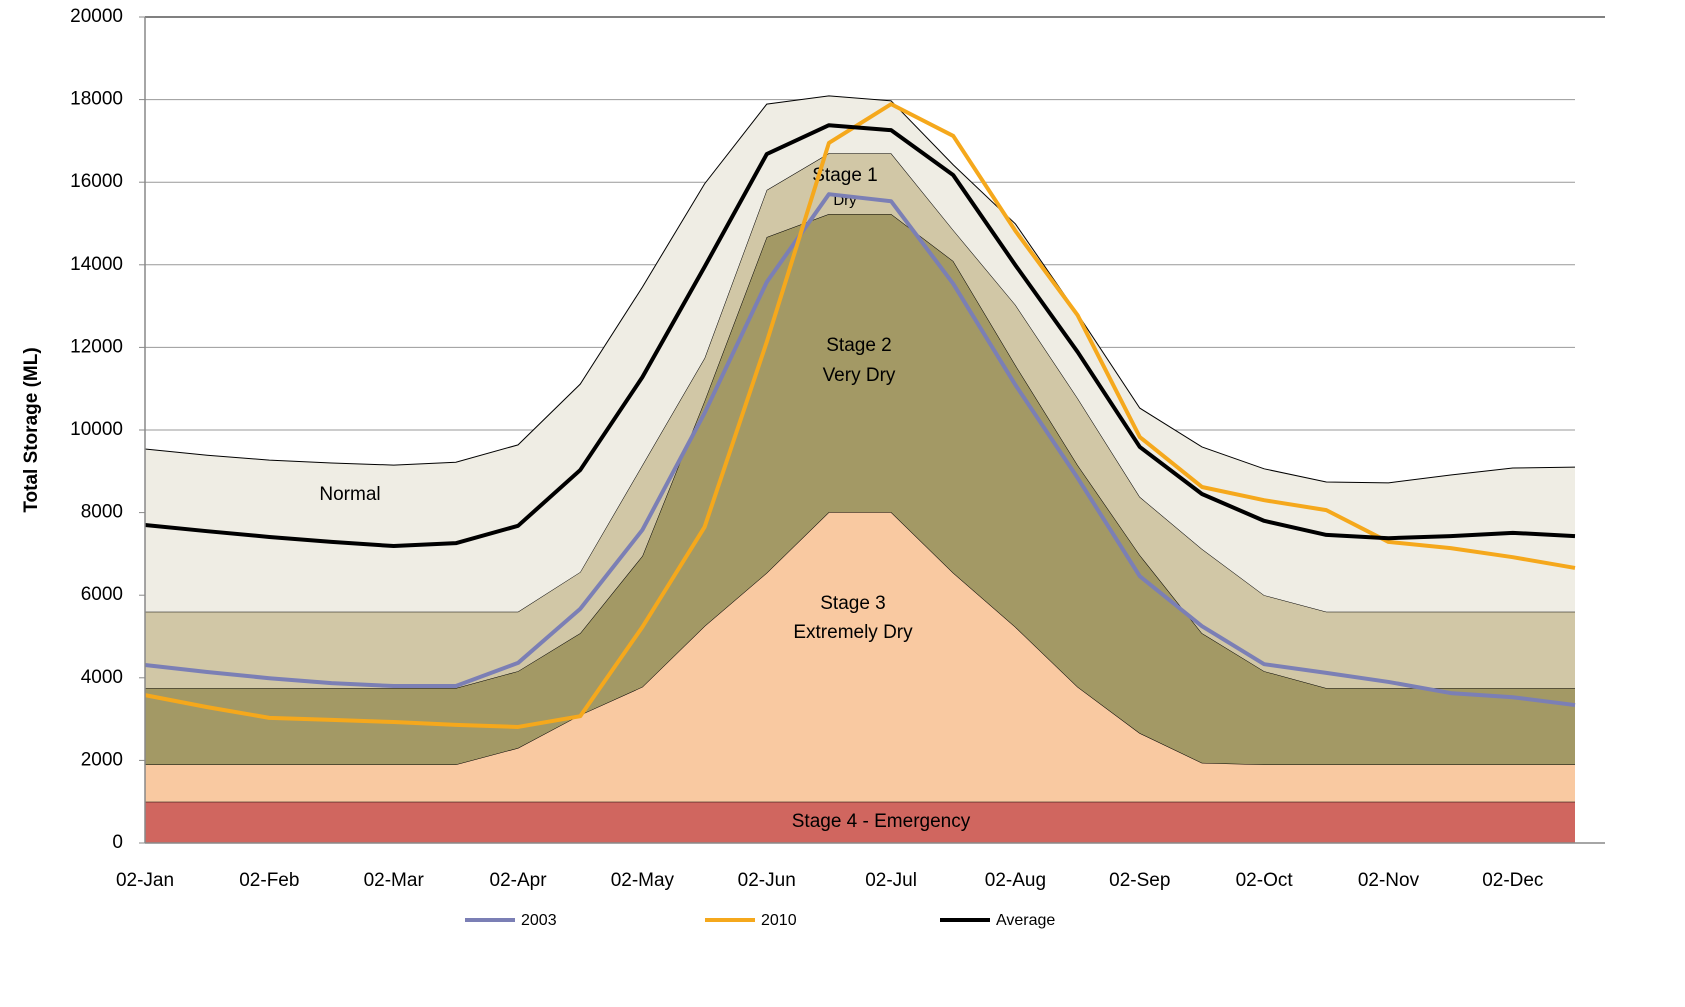 The width and height of the screenshot is (1685, 1007). I want to click on y-tick-label: 12000, so click(96, 346).